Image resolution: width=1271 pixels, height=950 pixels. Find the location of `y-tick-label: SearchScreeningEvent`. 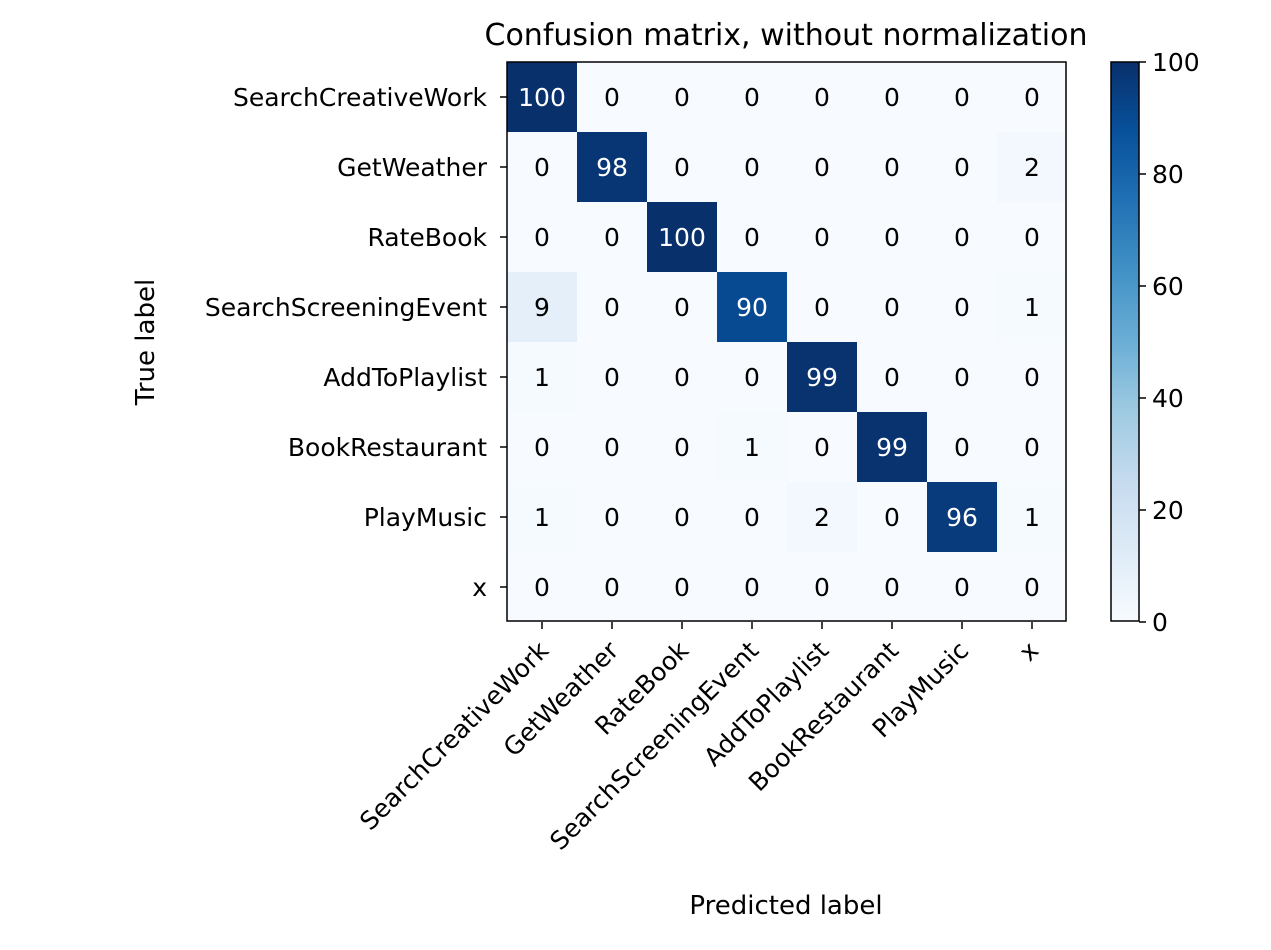

y-tick-label: SearchScreeningEvent is located at coordinates (346, 307).